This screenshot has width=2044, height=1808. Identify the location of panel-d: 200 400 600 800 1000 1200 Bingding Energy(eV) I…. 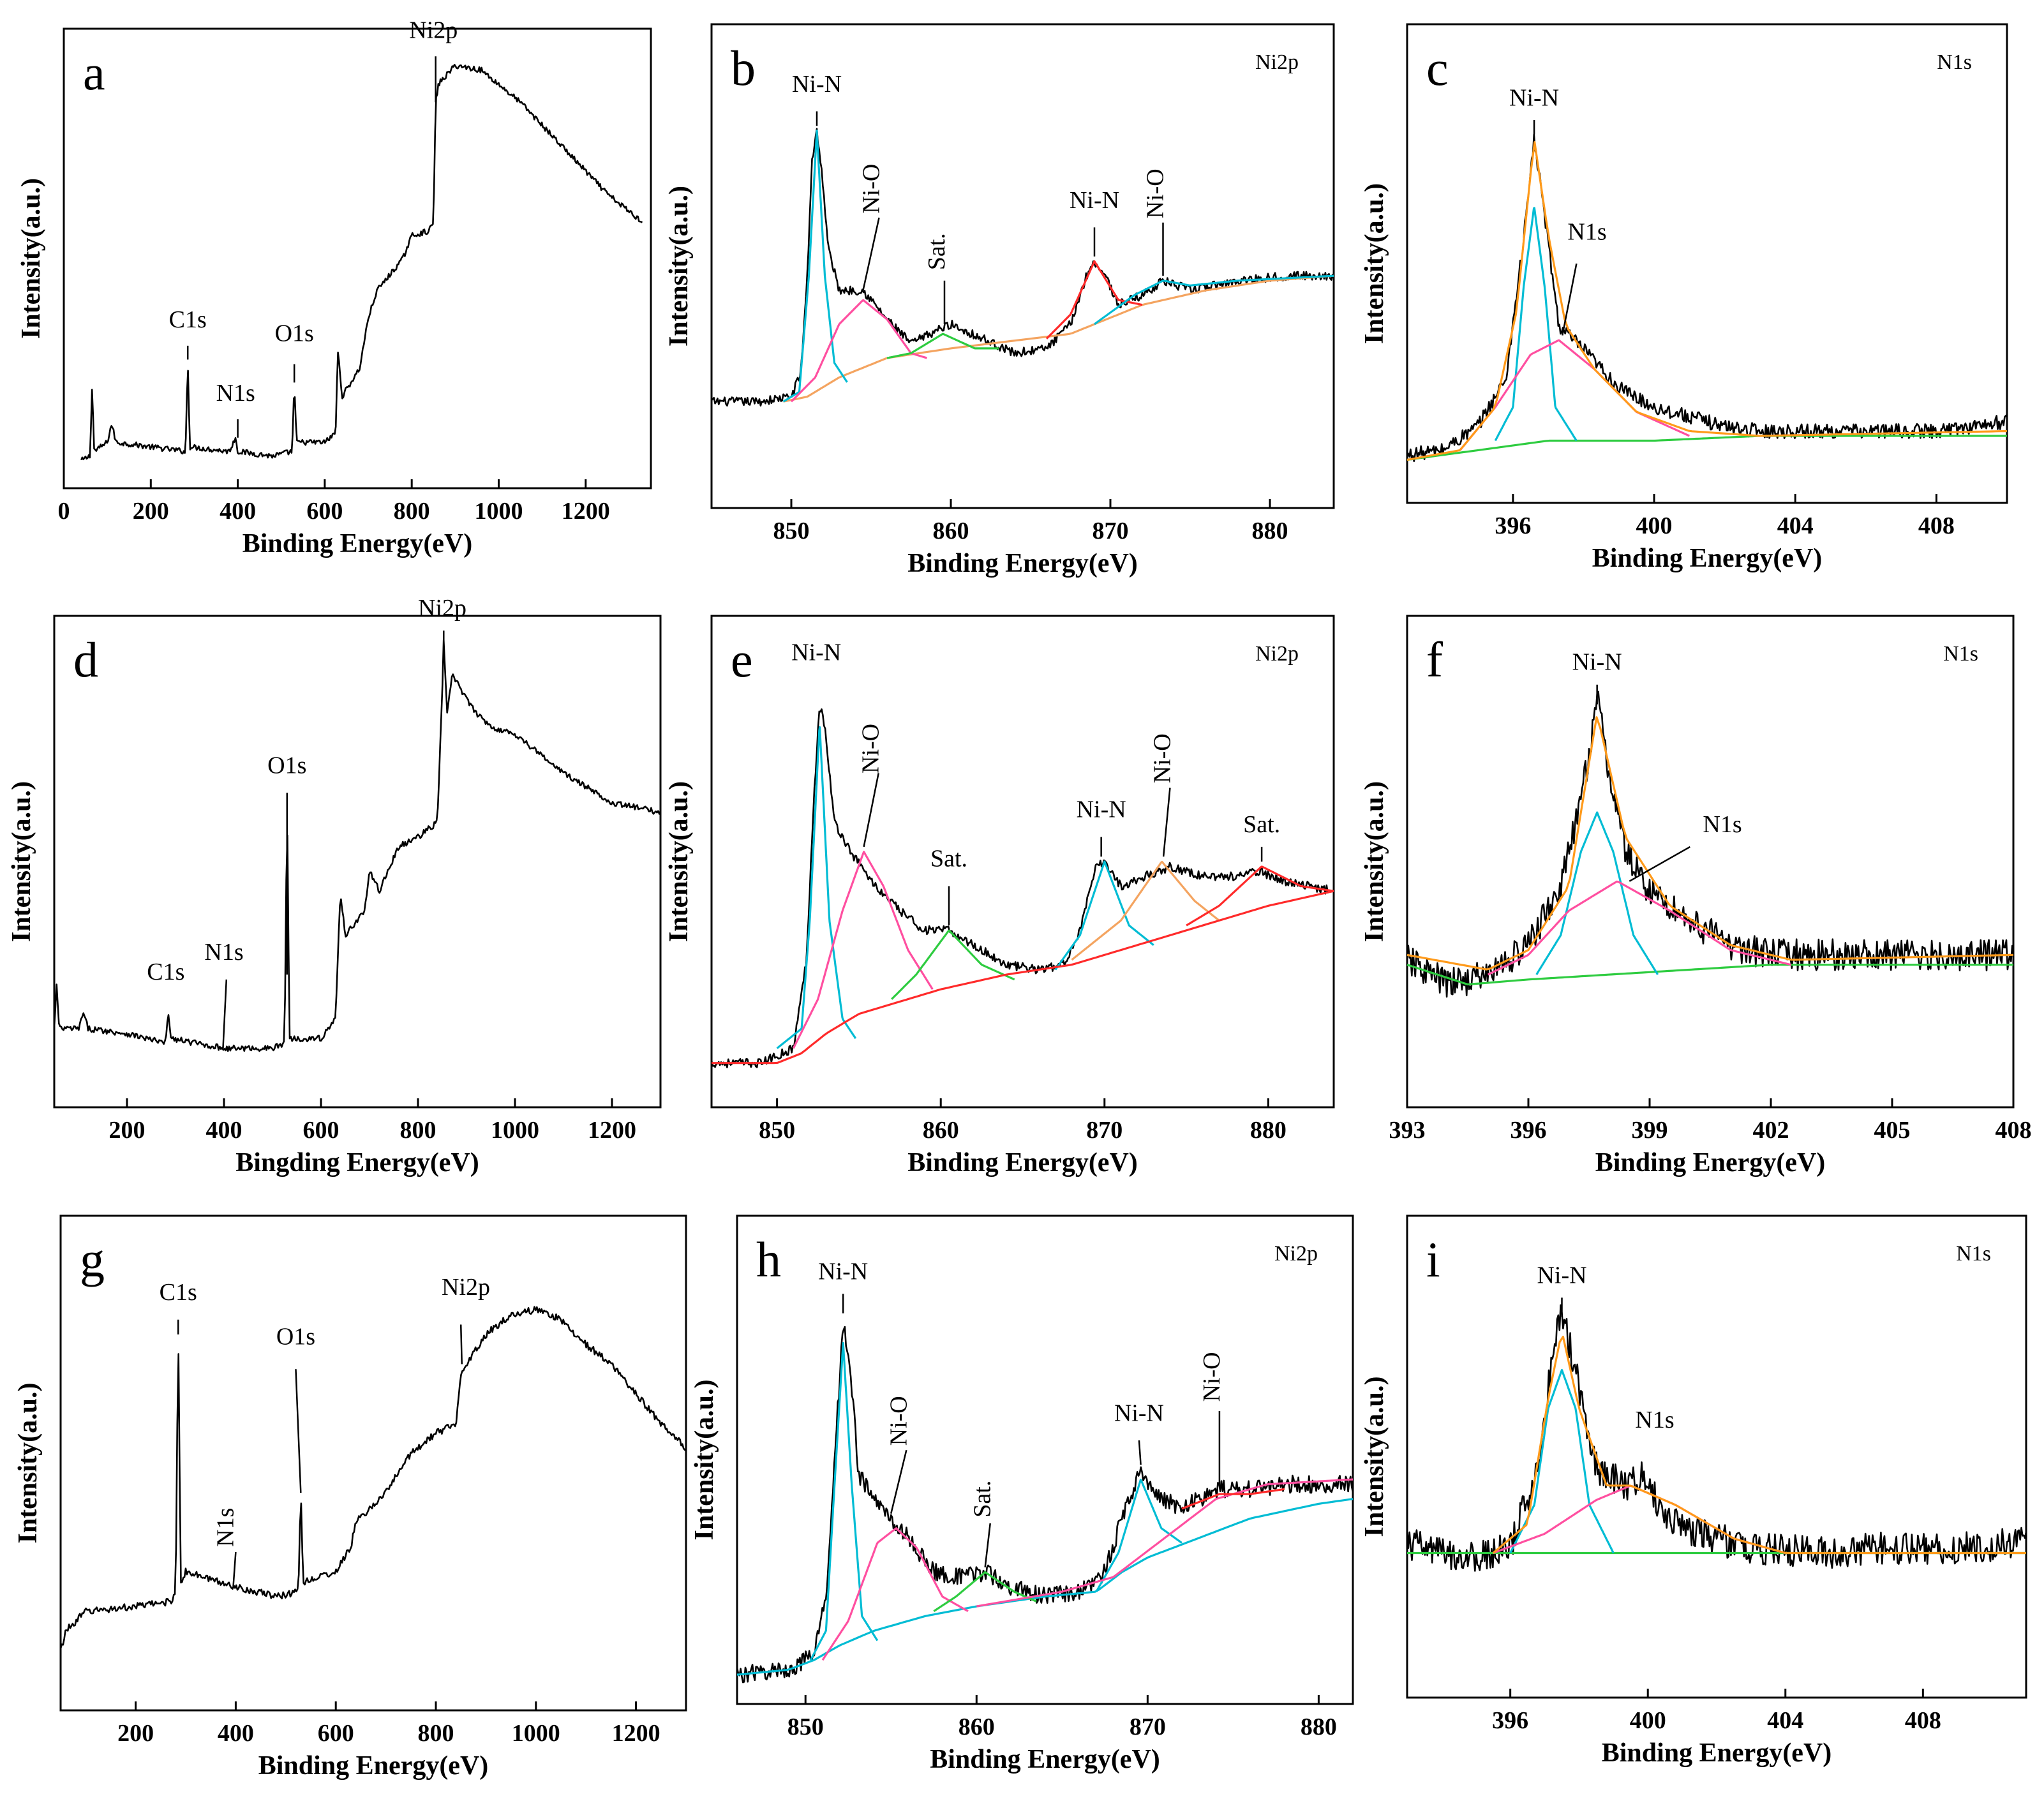
(334, 886).